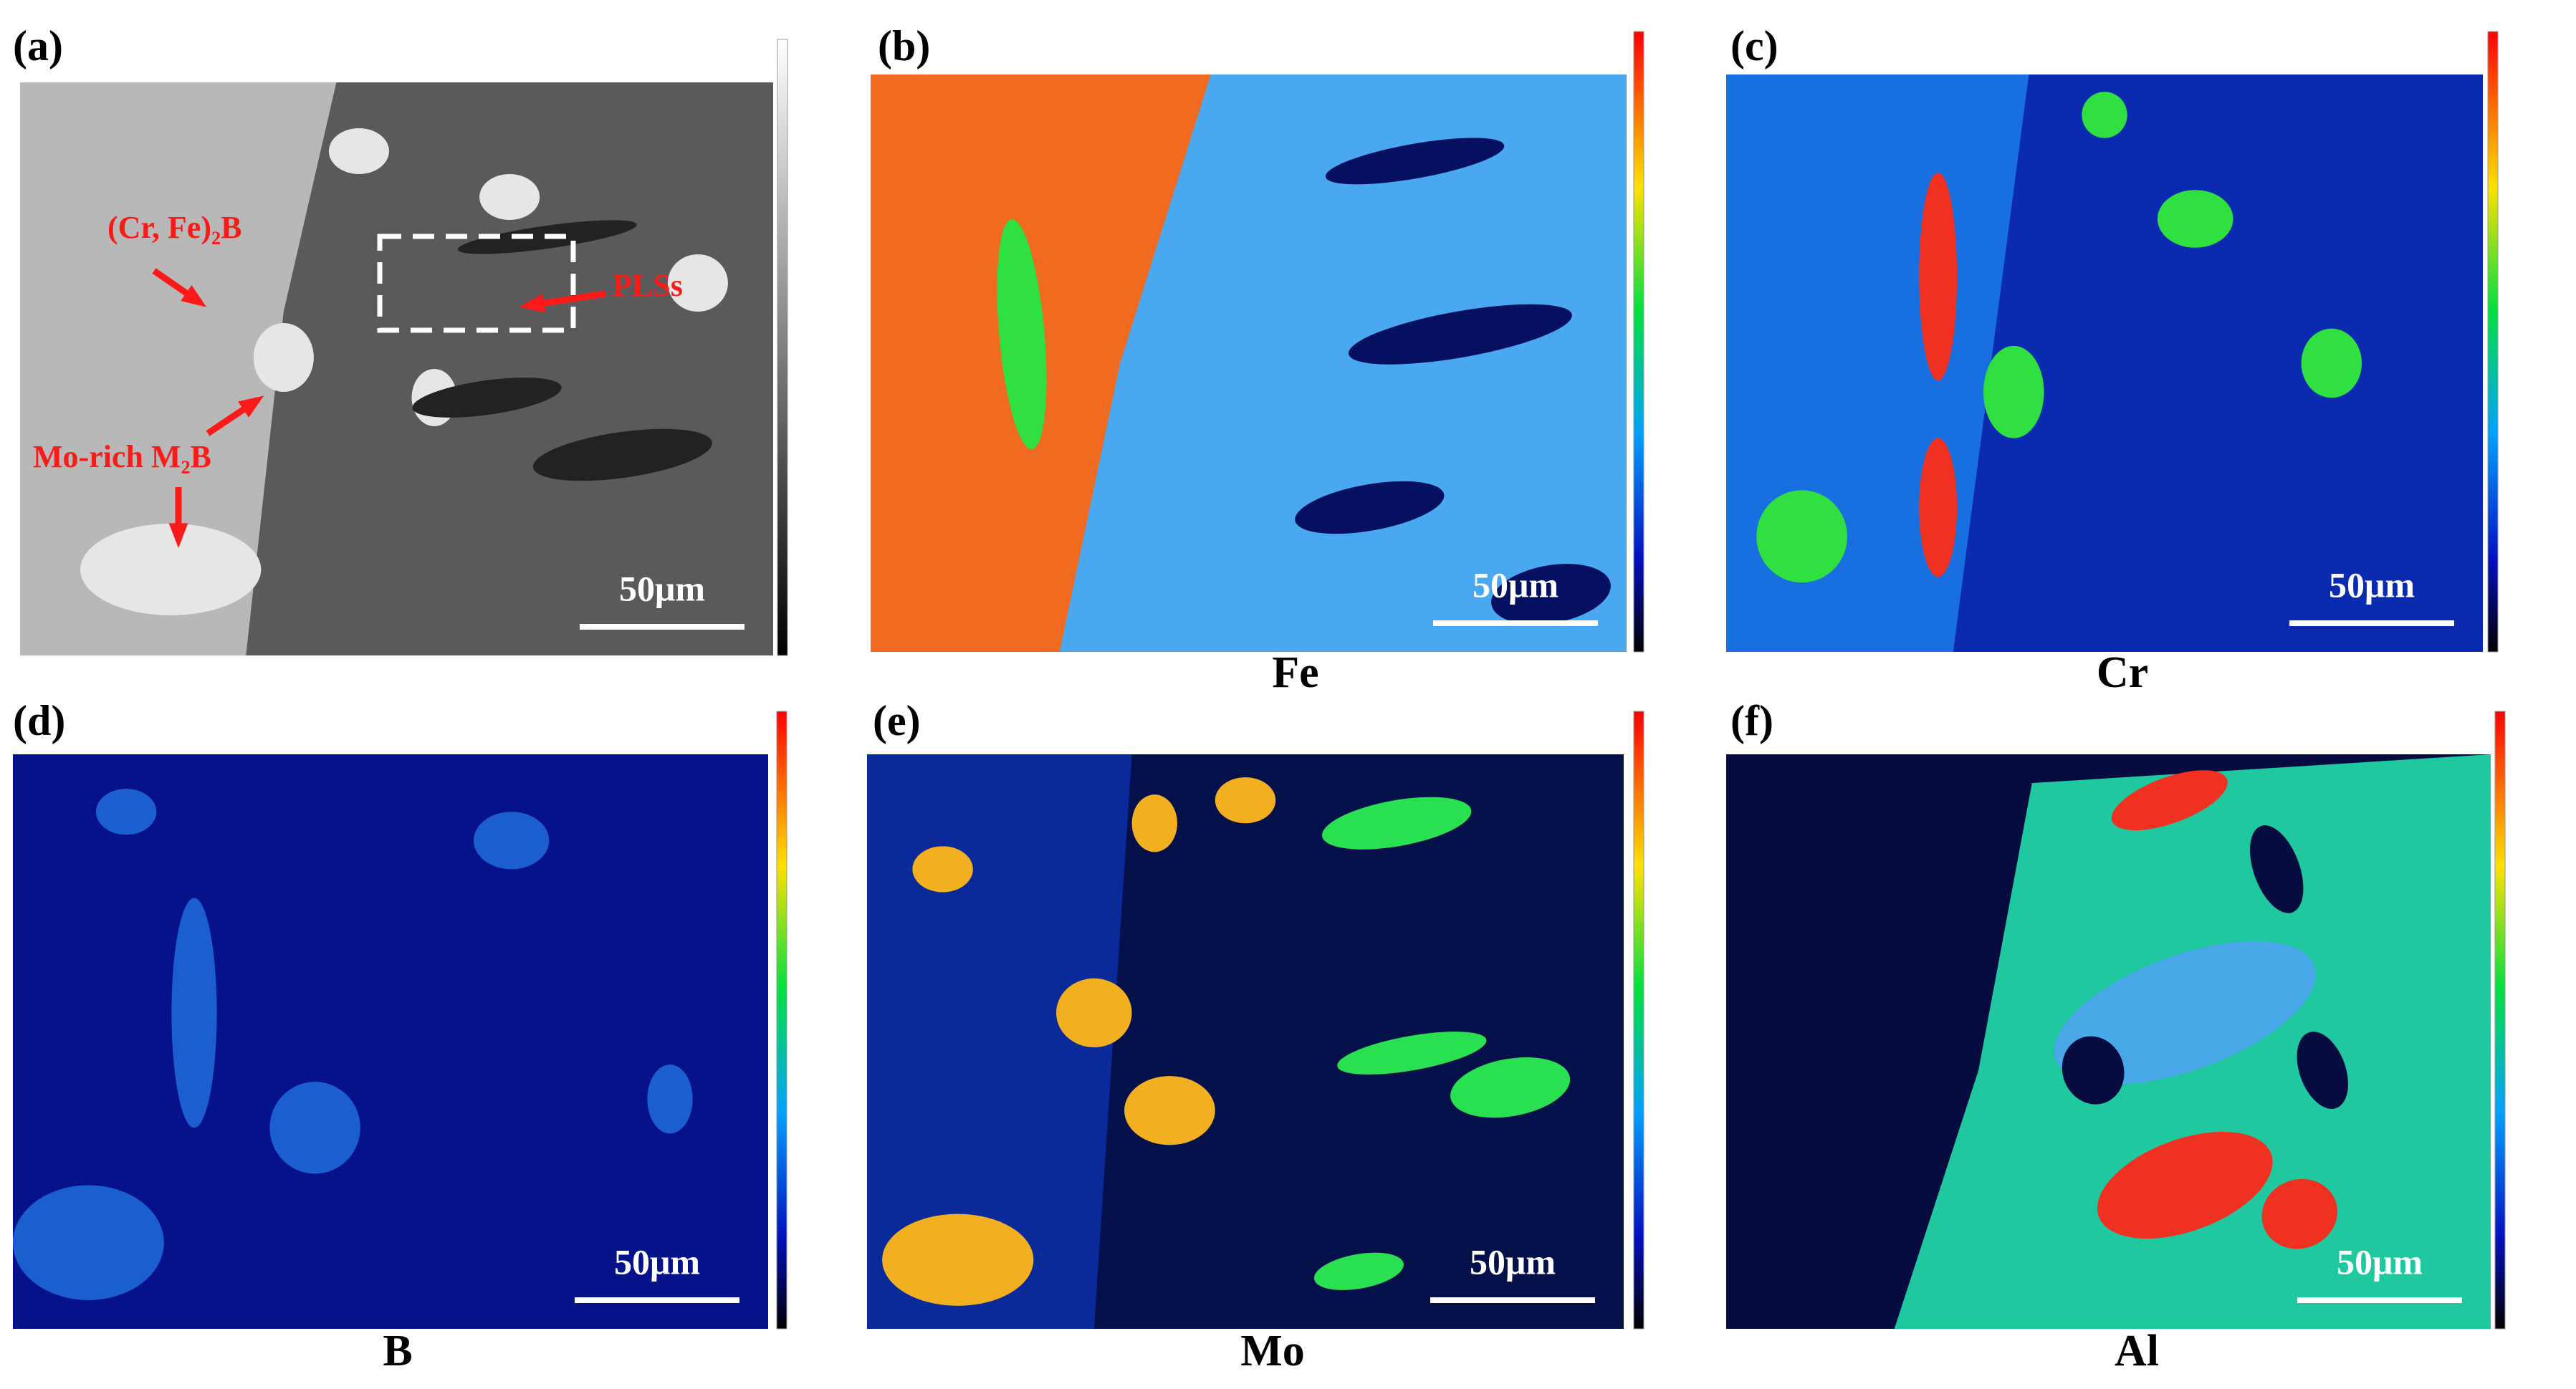 The image size is (2576, 1389). I want to click on panel-label: (a), so click(38, 45).